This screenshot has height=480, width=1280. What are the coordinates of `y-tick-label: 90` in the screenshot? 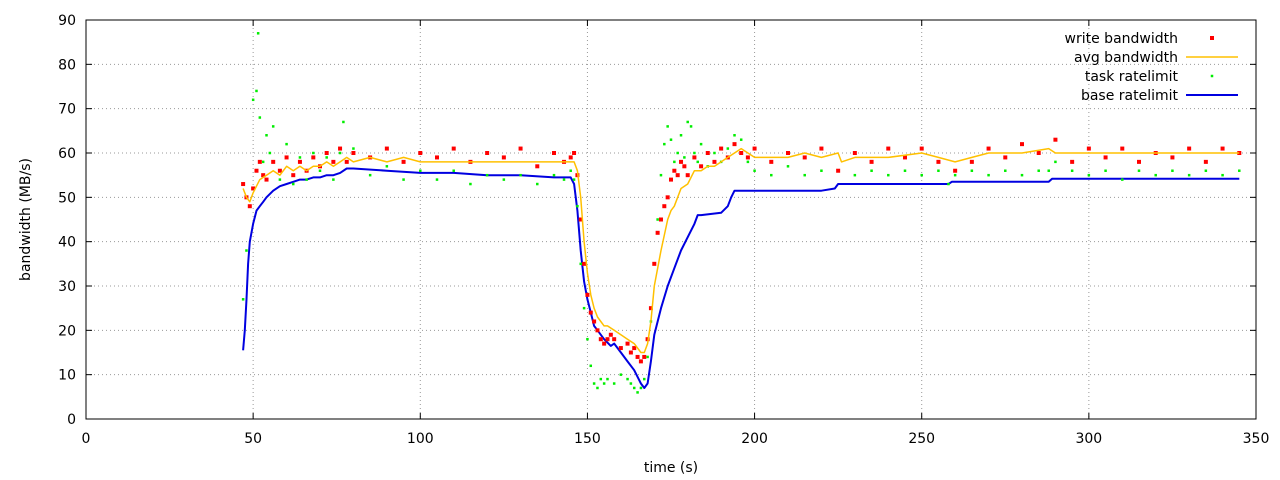 It's located at (67, 21).